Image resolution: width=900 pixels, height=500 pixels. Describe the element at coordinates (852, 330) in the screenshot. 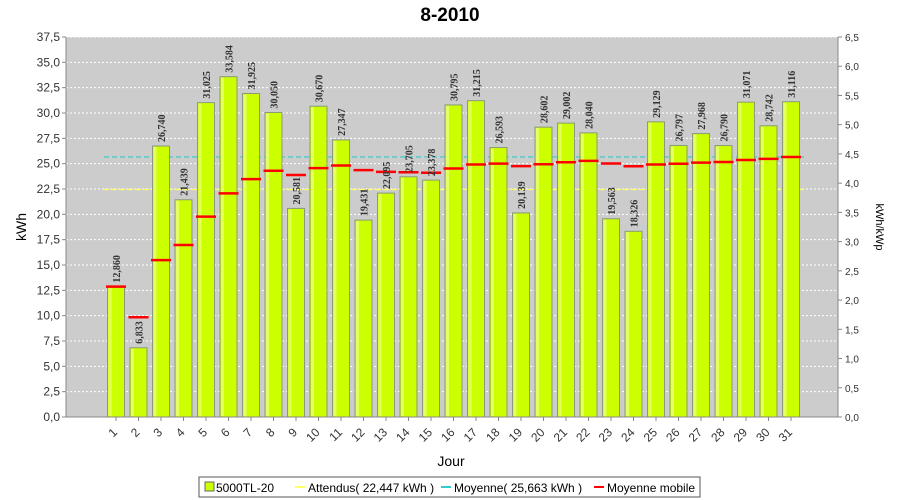

I see `y2-tick-label: 1,5` at that location.